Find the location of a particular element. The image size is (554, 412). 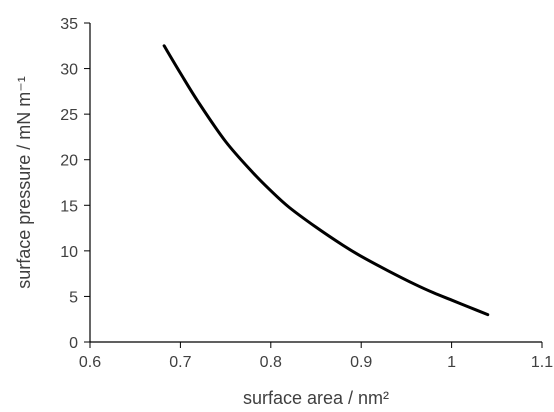

x-tick-label: 0.6 is located at coordinates (90, 362).